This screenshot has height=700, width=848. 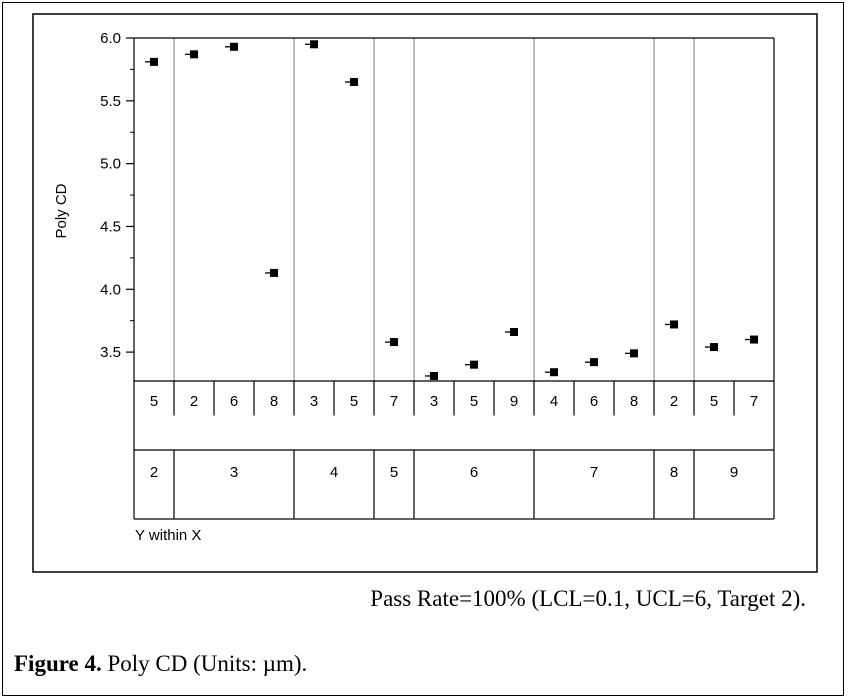 What do you see at coordinates (110, 289) in the screenshot?
I see `y-tick-label: 4.0` at bounding box center [110, 289].